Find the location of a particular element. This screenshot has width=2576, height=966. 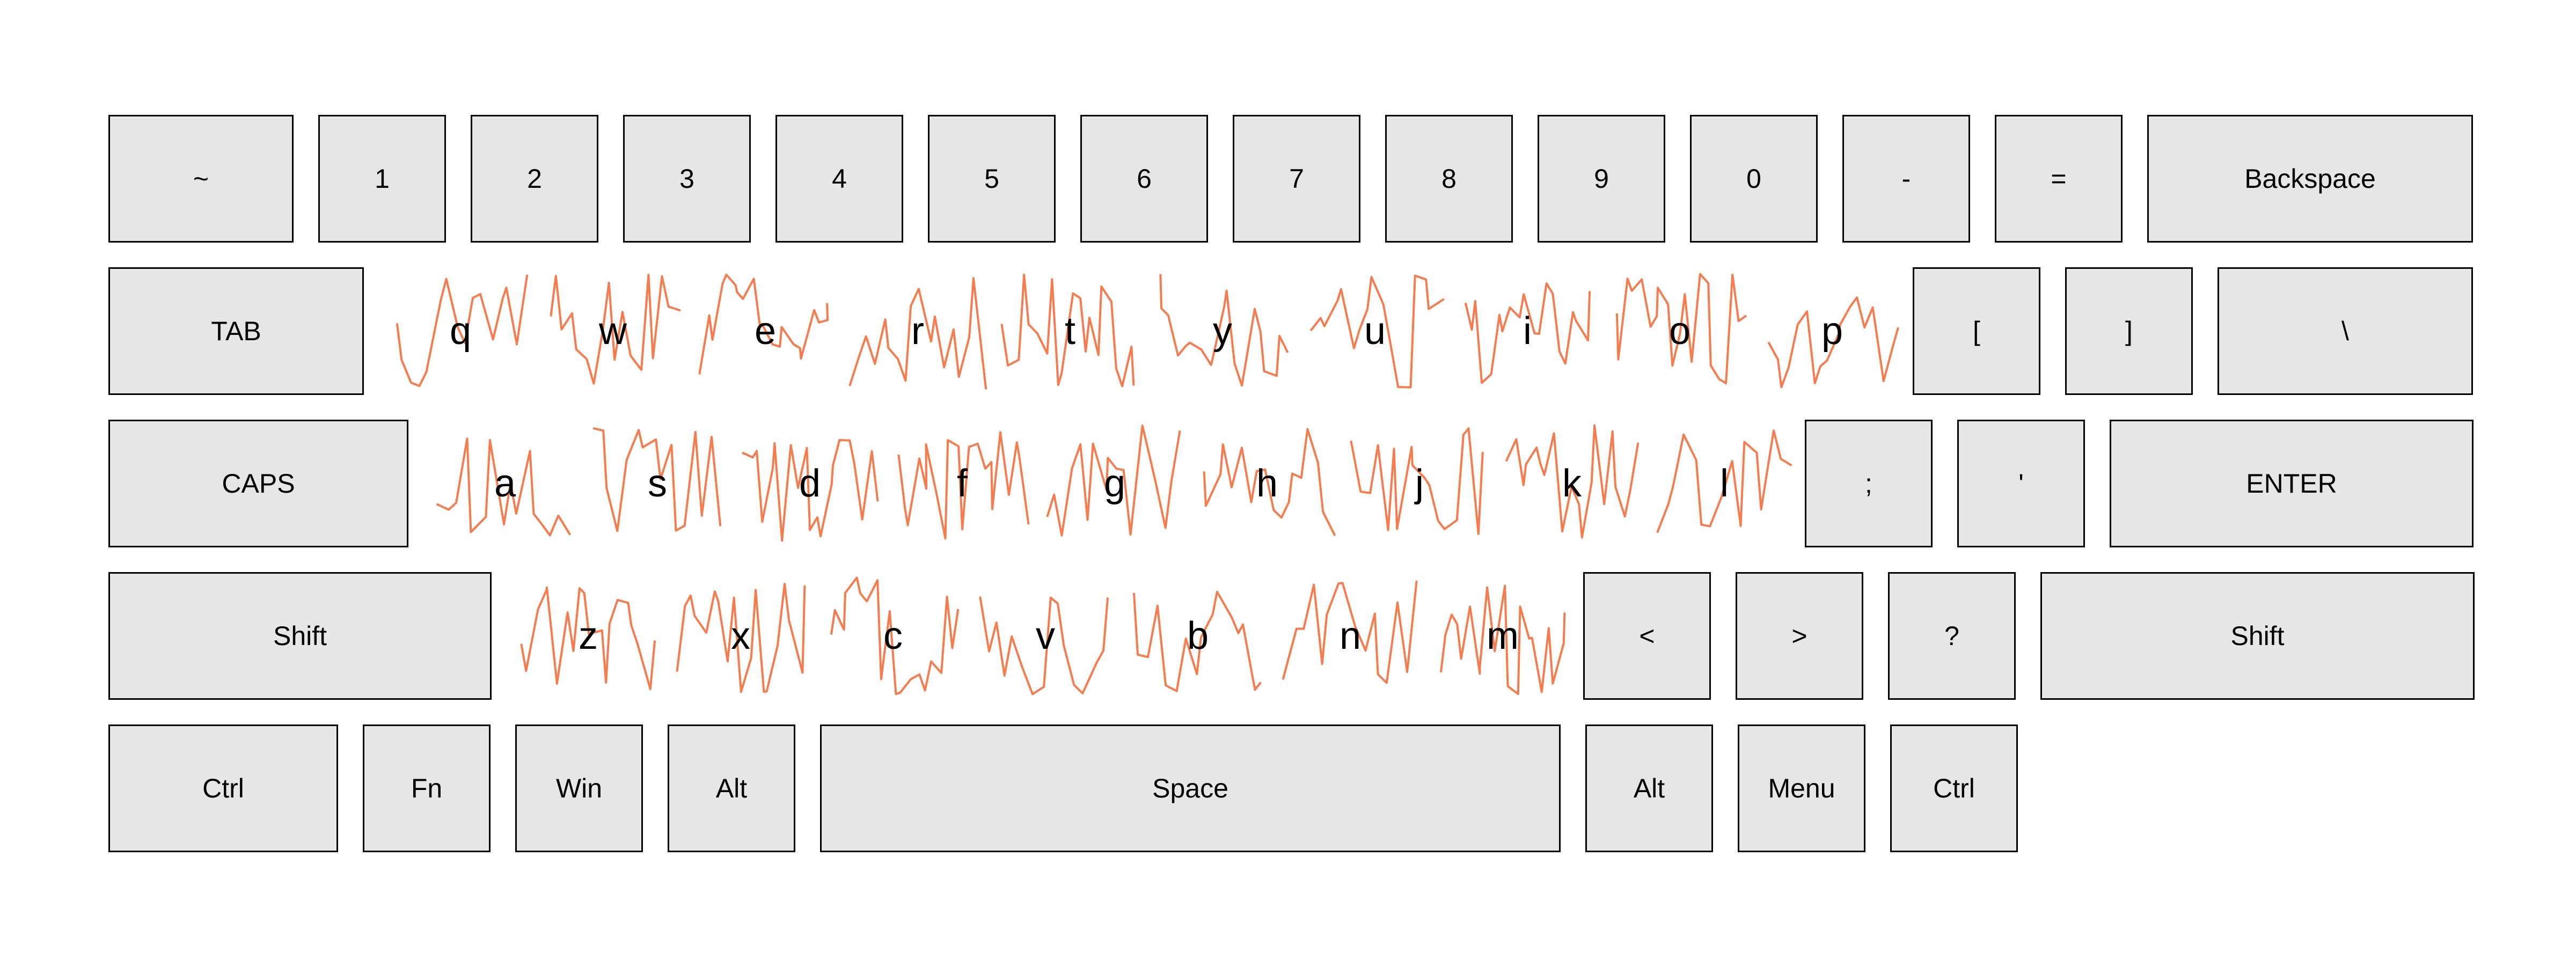

key-8: 8 is located at coordinates (1449, 179).